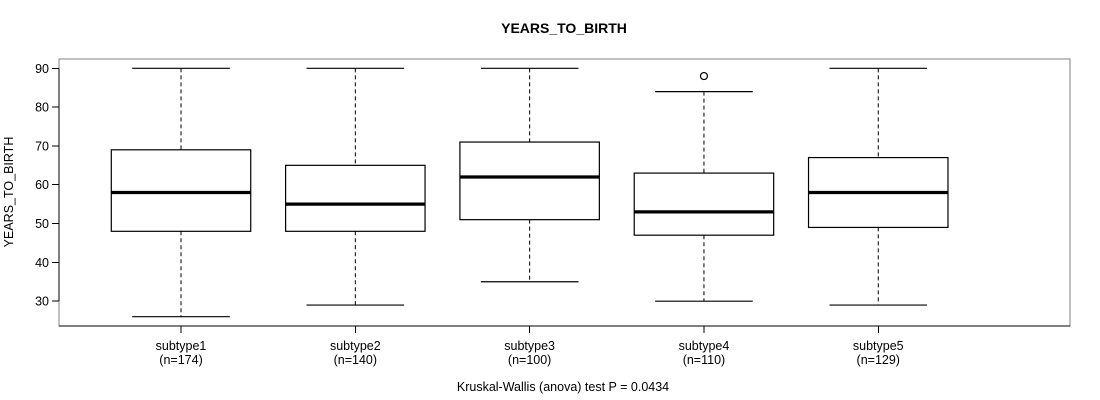 The width and height of the screenshot is (1100, 400). I want to click on y-tick-label: 50, so click(42, 224).